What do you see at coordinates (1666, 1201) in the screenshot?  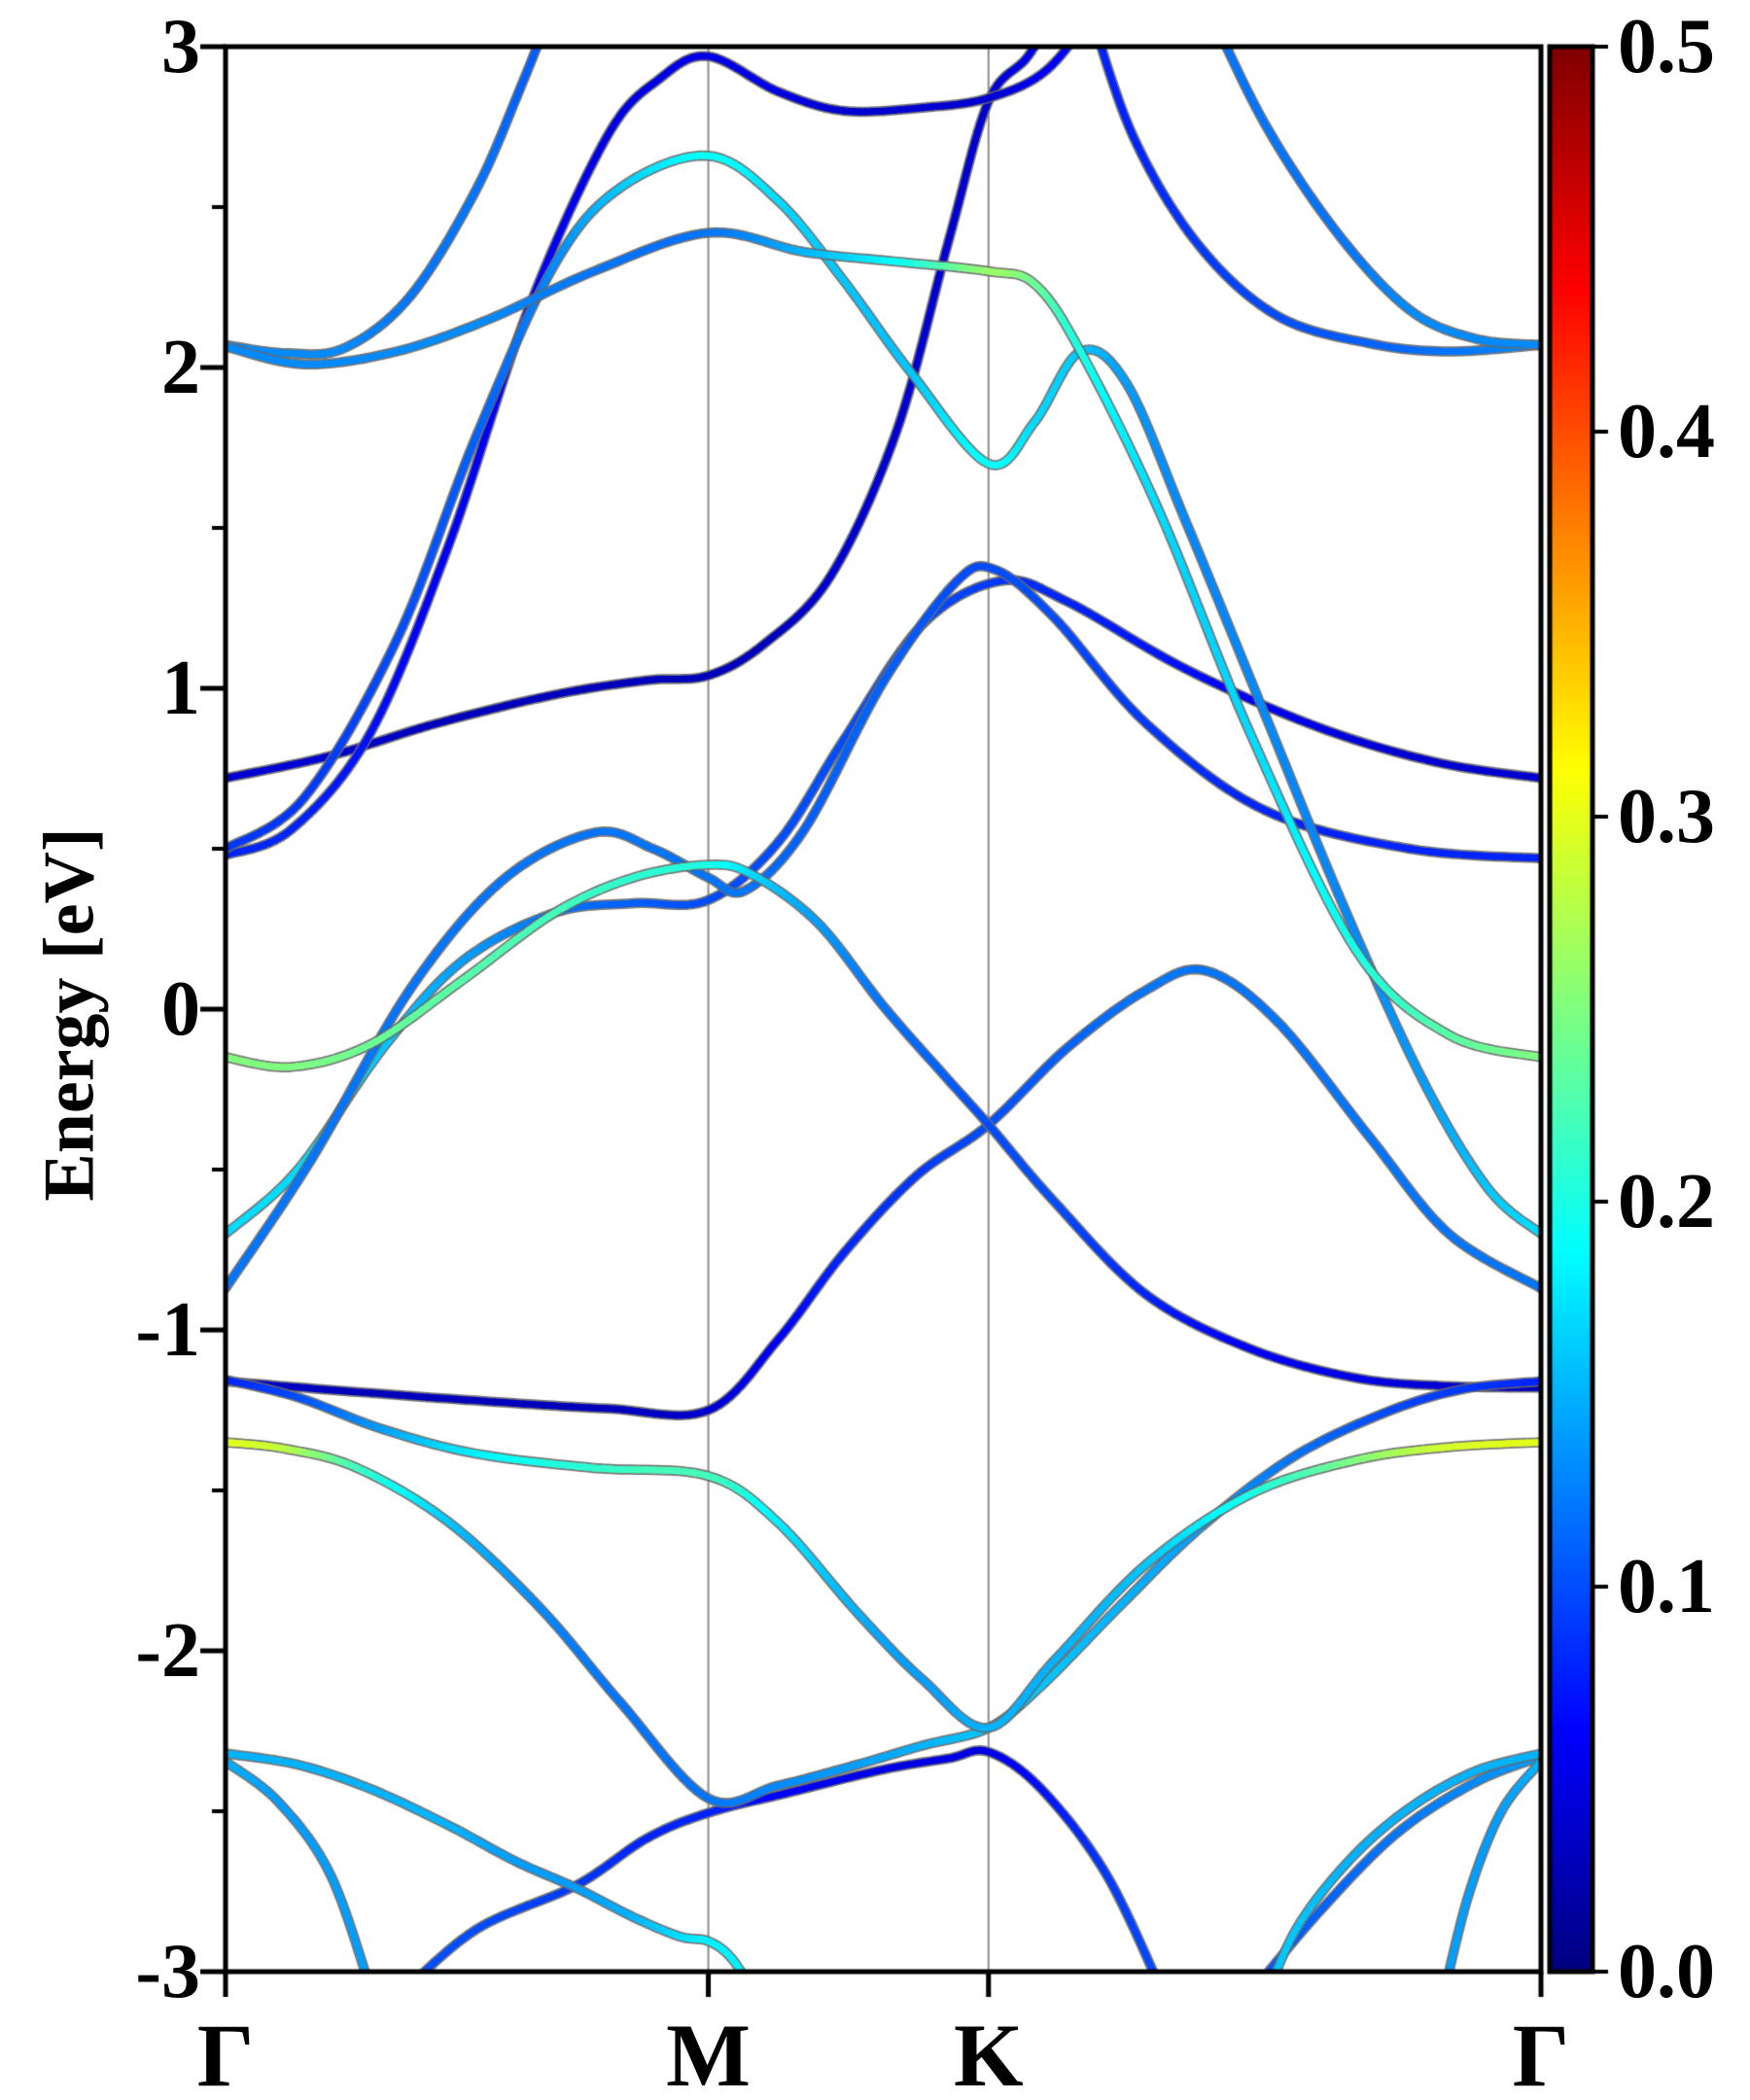 I see `colorbar-tick-label-0.2: 0.2` at bounding box center [1666, 1201].